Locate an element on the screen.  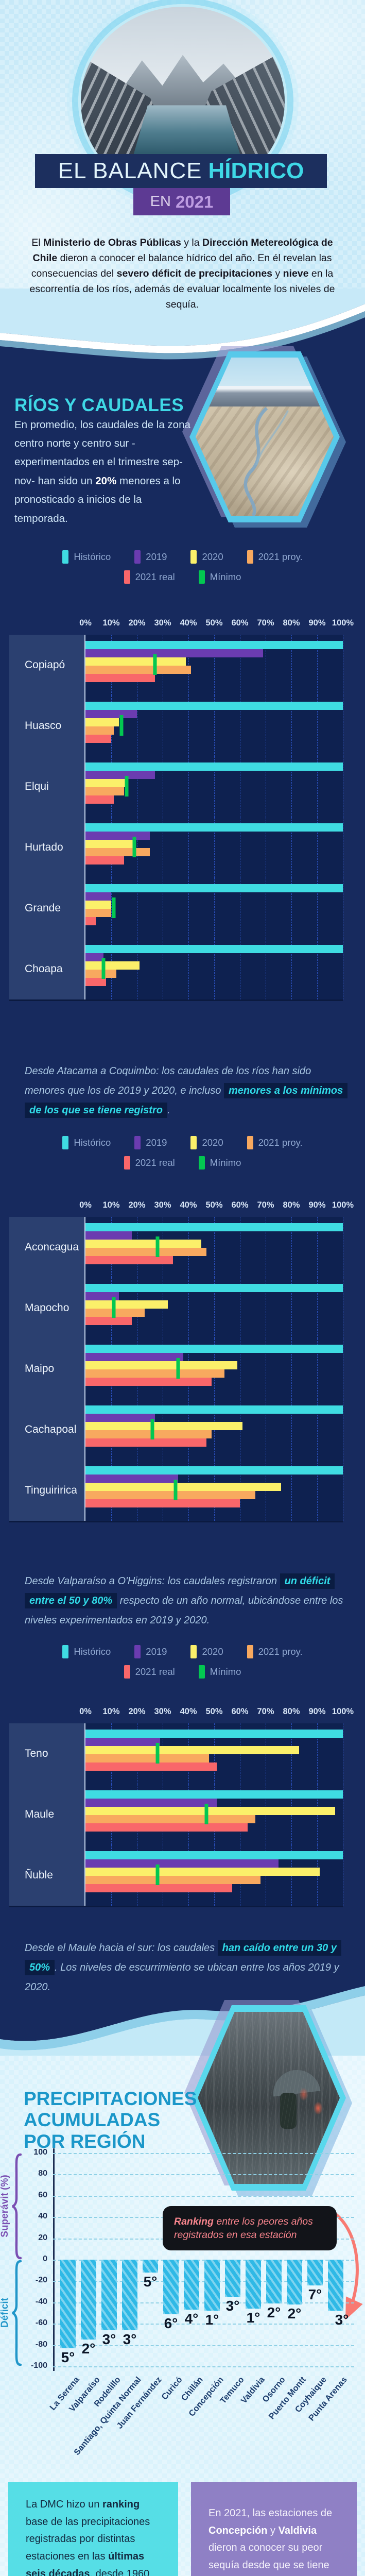
bar-2020-ñuble is located at coordinates (202, 1872).